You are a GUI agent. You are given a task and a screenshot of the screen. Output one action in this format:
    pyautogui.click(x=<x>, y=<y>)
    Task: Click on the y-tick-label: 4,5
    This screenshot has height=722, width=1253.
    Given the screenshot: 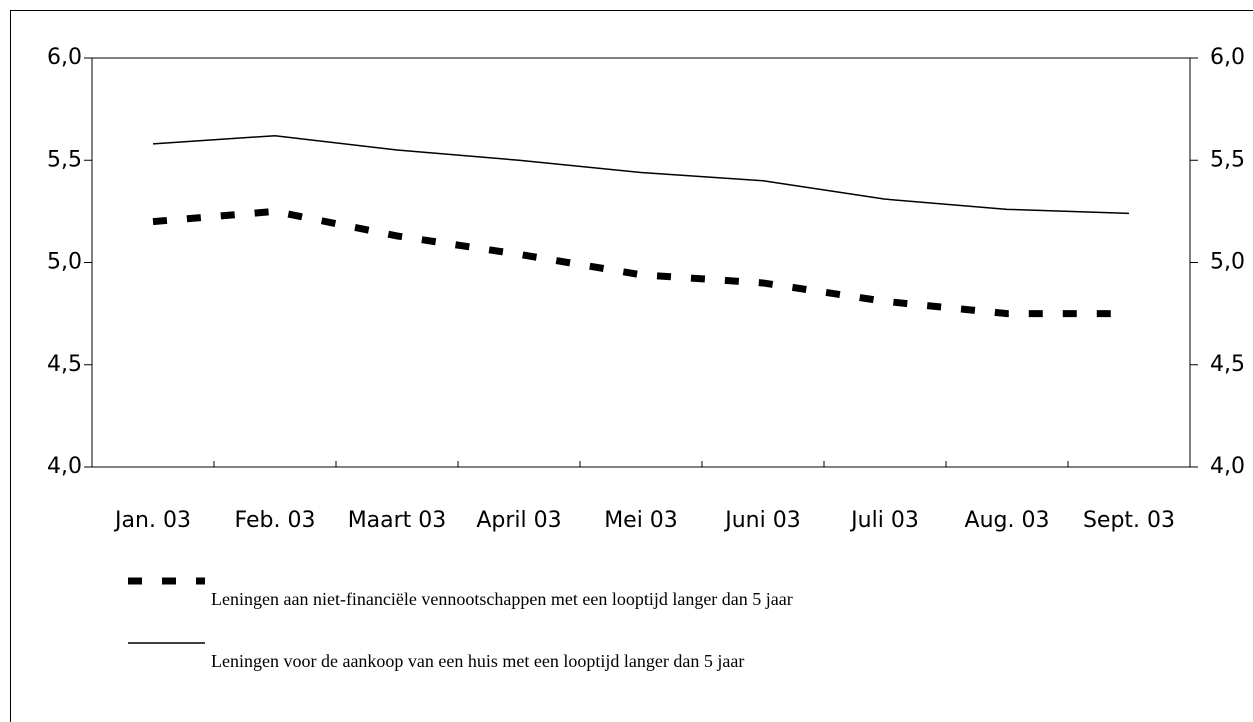 What is the action you would take?
    pyautogui.click(x=64, y=364)
    